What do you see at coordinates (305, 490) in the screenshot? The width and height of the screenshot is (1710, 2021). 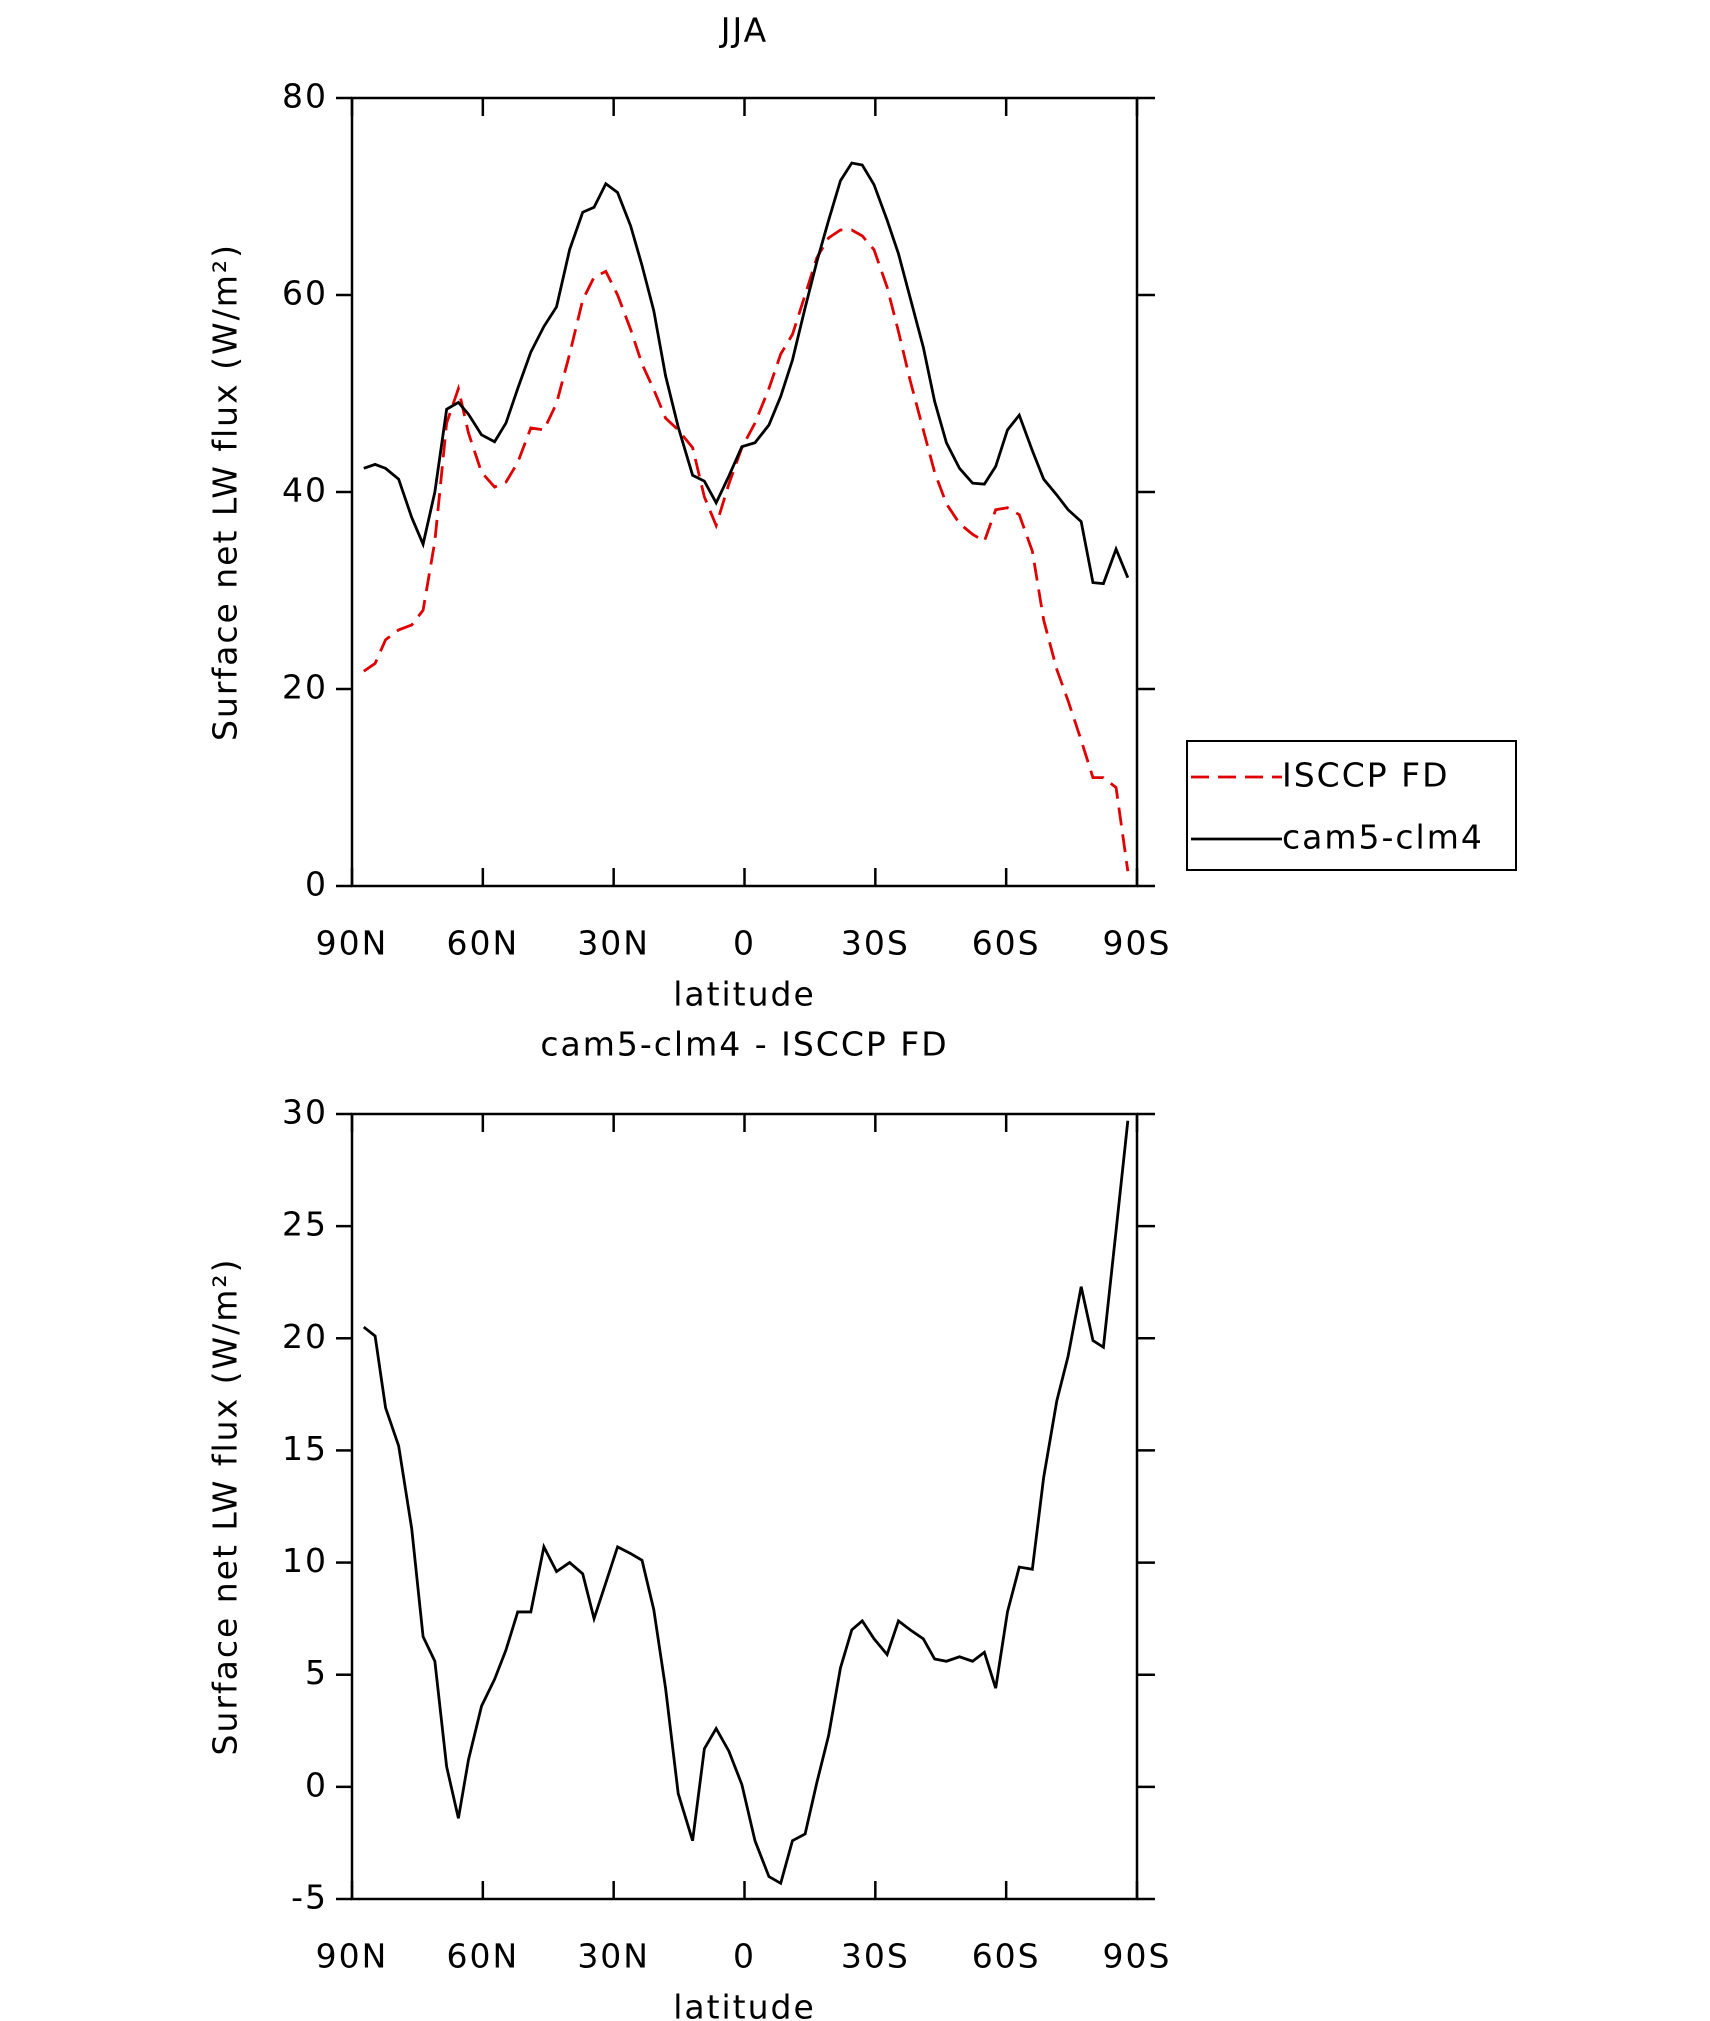 I see `y-tick-label: 40` at bounding box center [305, 490].